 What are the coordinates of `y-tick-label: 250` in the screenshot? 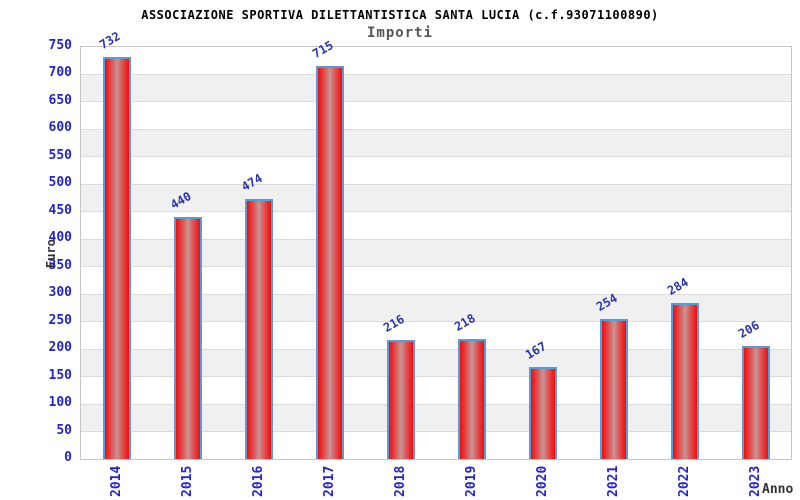 It's located at (60, 320).